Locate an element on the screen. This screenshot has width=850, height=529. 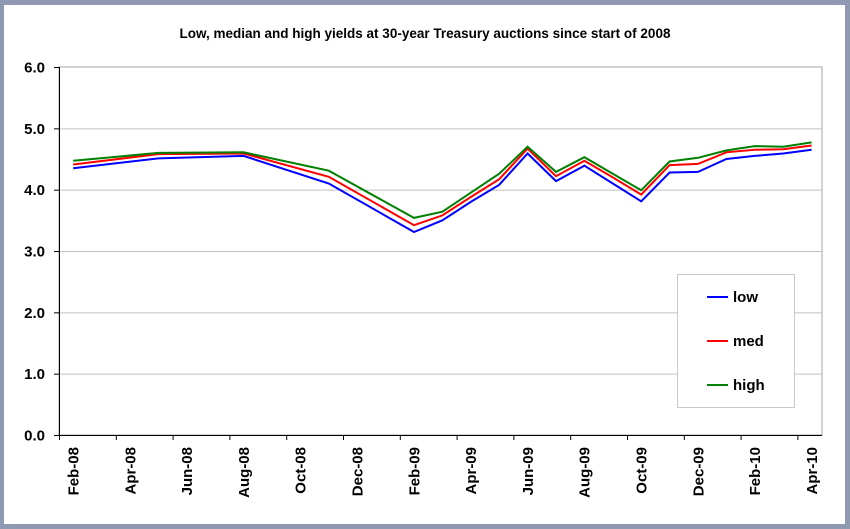
legend-label-high: high is located at coordinates (749, 385).